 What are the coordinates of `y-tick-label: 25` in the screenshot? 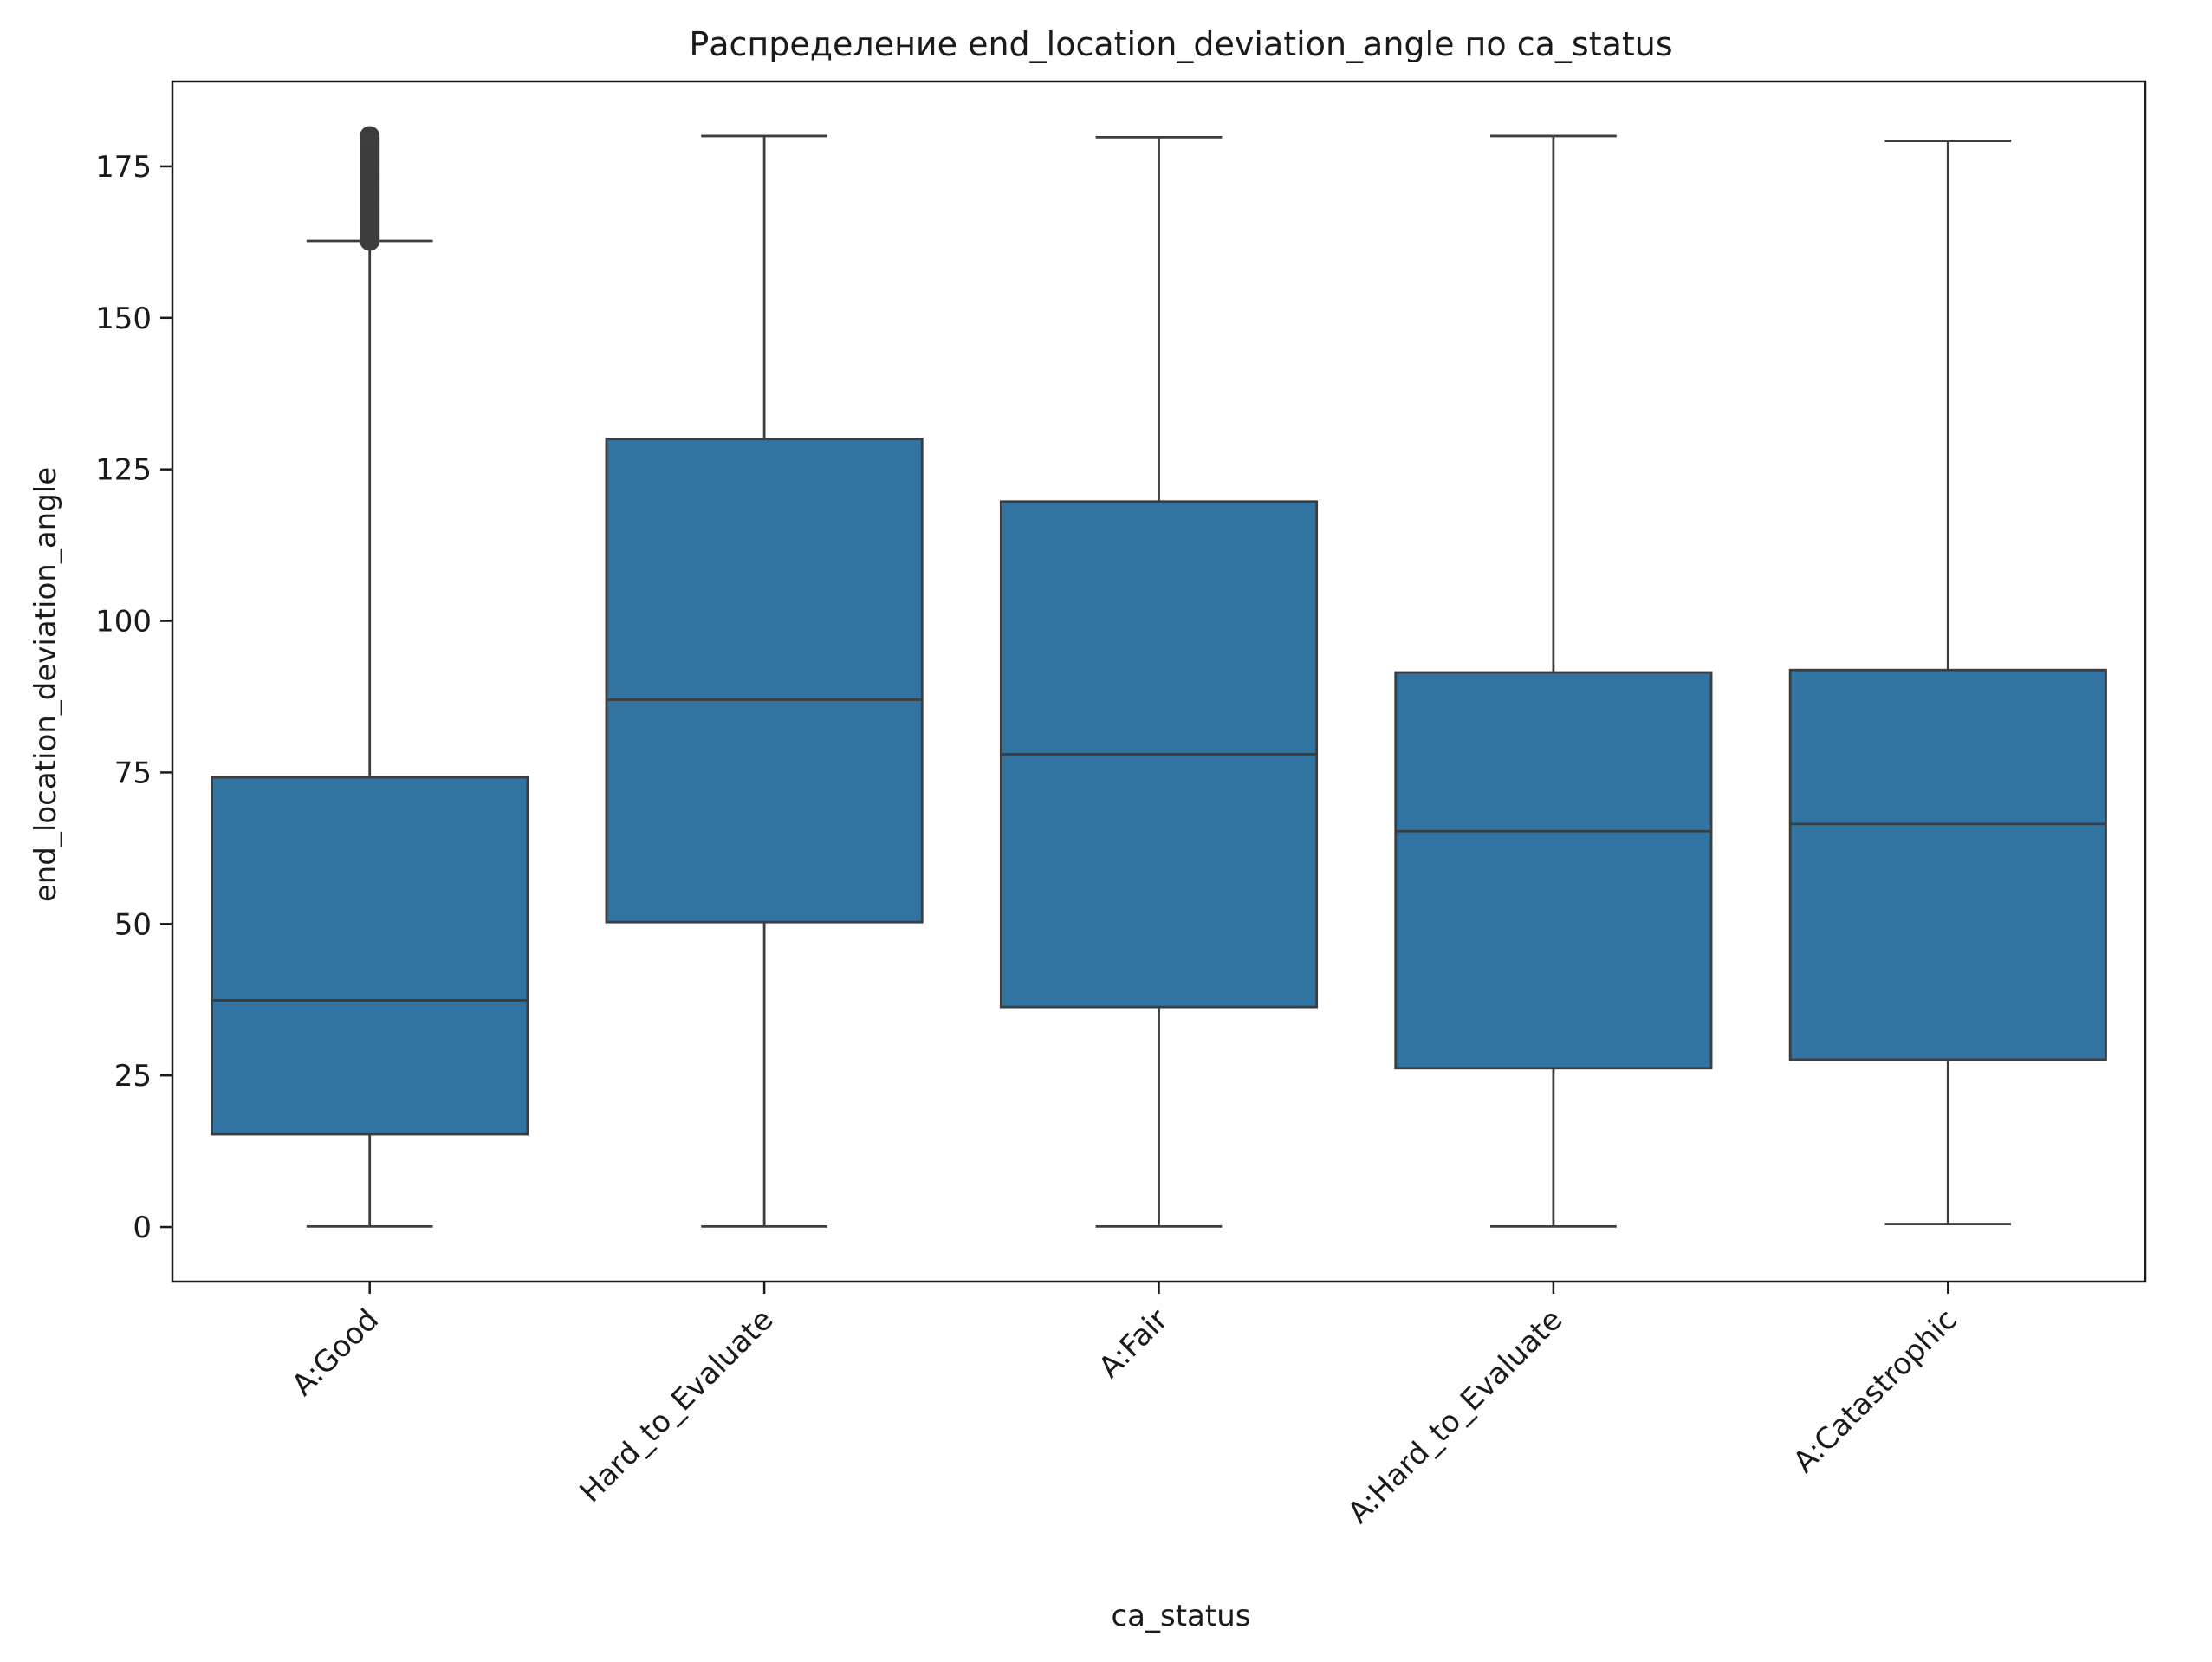 It's located at (133, 1076).